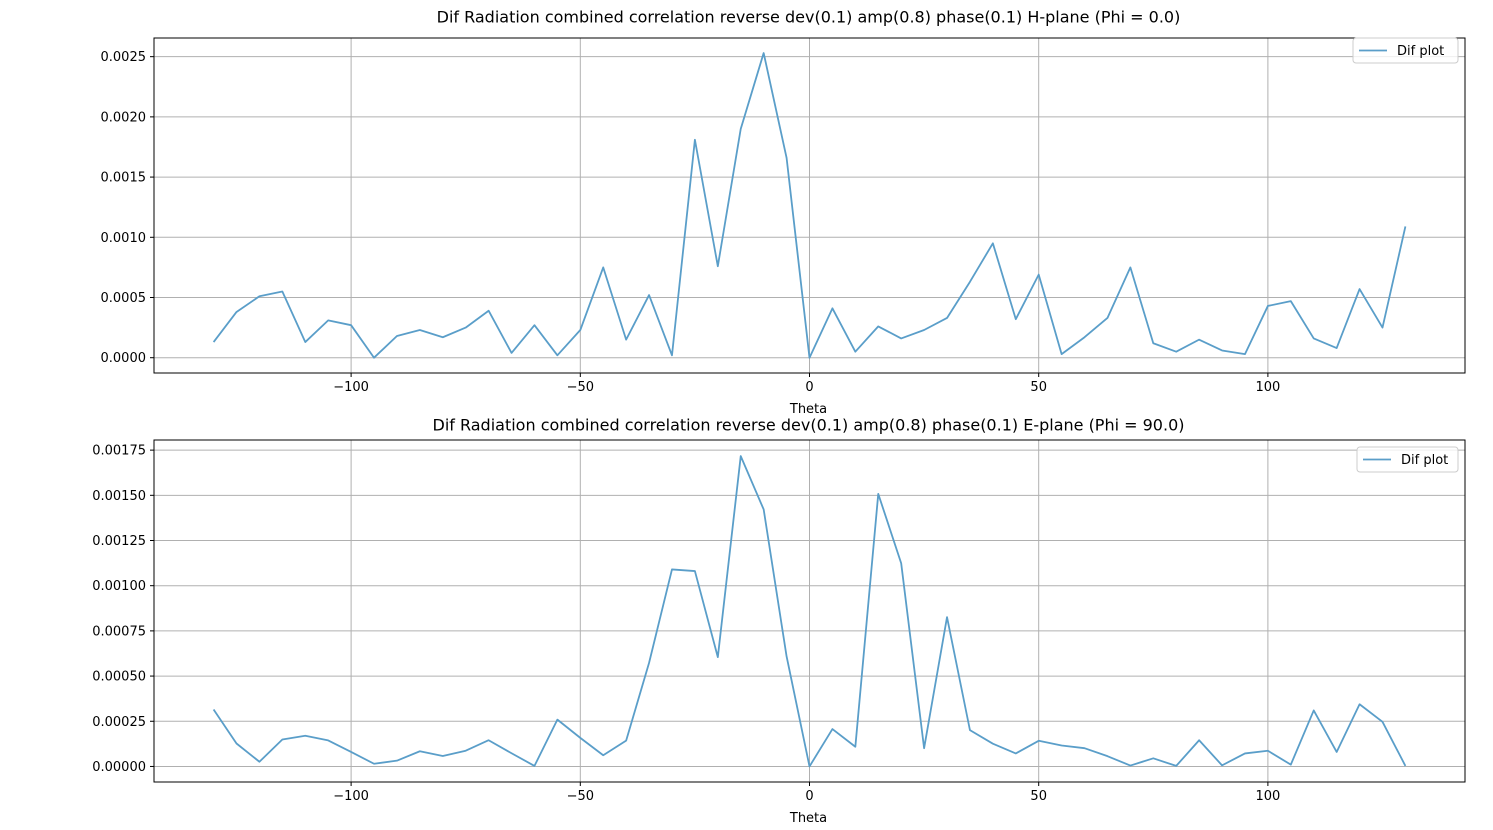 This screenshot has height=830, width=1493. What do you see at coordinates (124, 298) in the screenshot?
I see `h-plane-y-tick-label: 0.0005` at bounding box center [124, 298].